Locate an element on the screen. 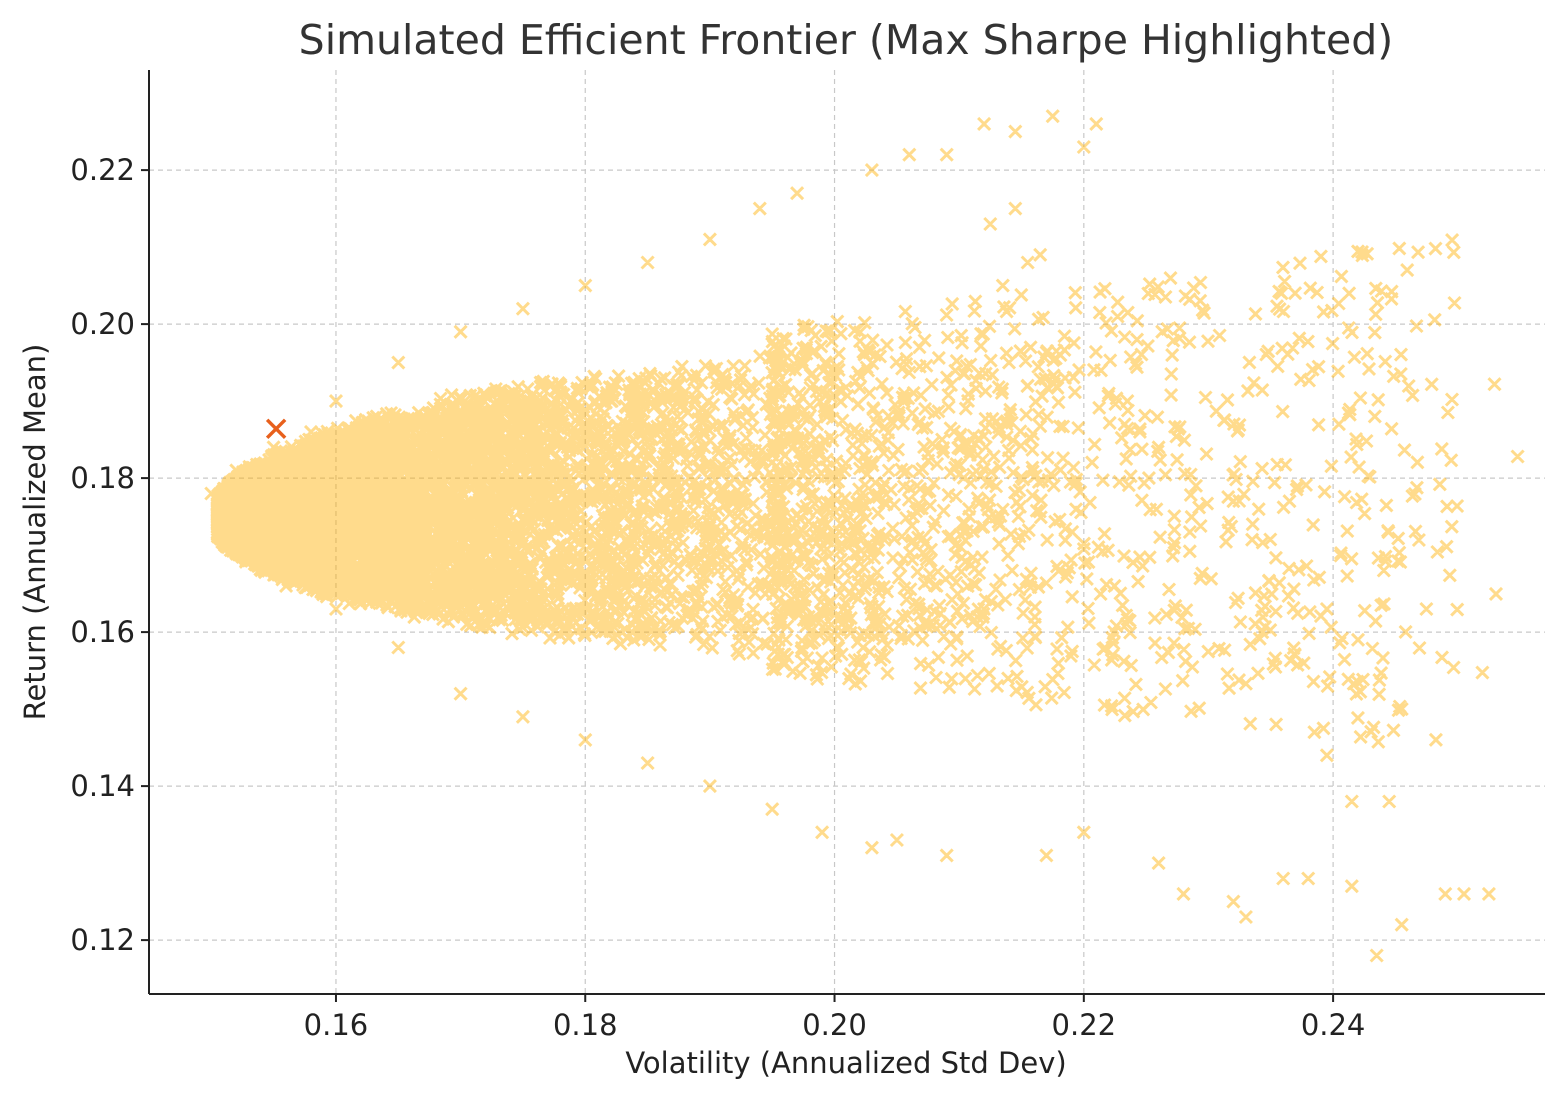 The image size is (1563, 1105). y-tick-label: 0.12 is located at coordinates (102, 940).